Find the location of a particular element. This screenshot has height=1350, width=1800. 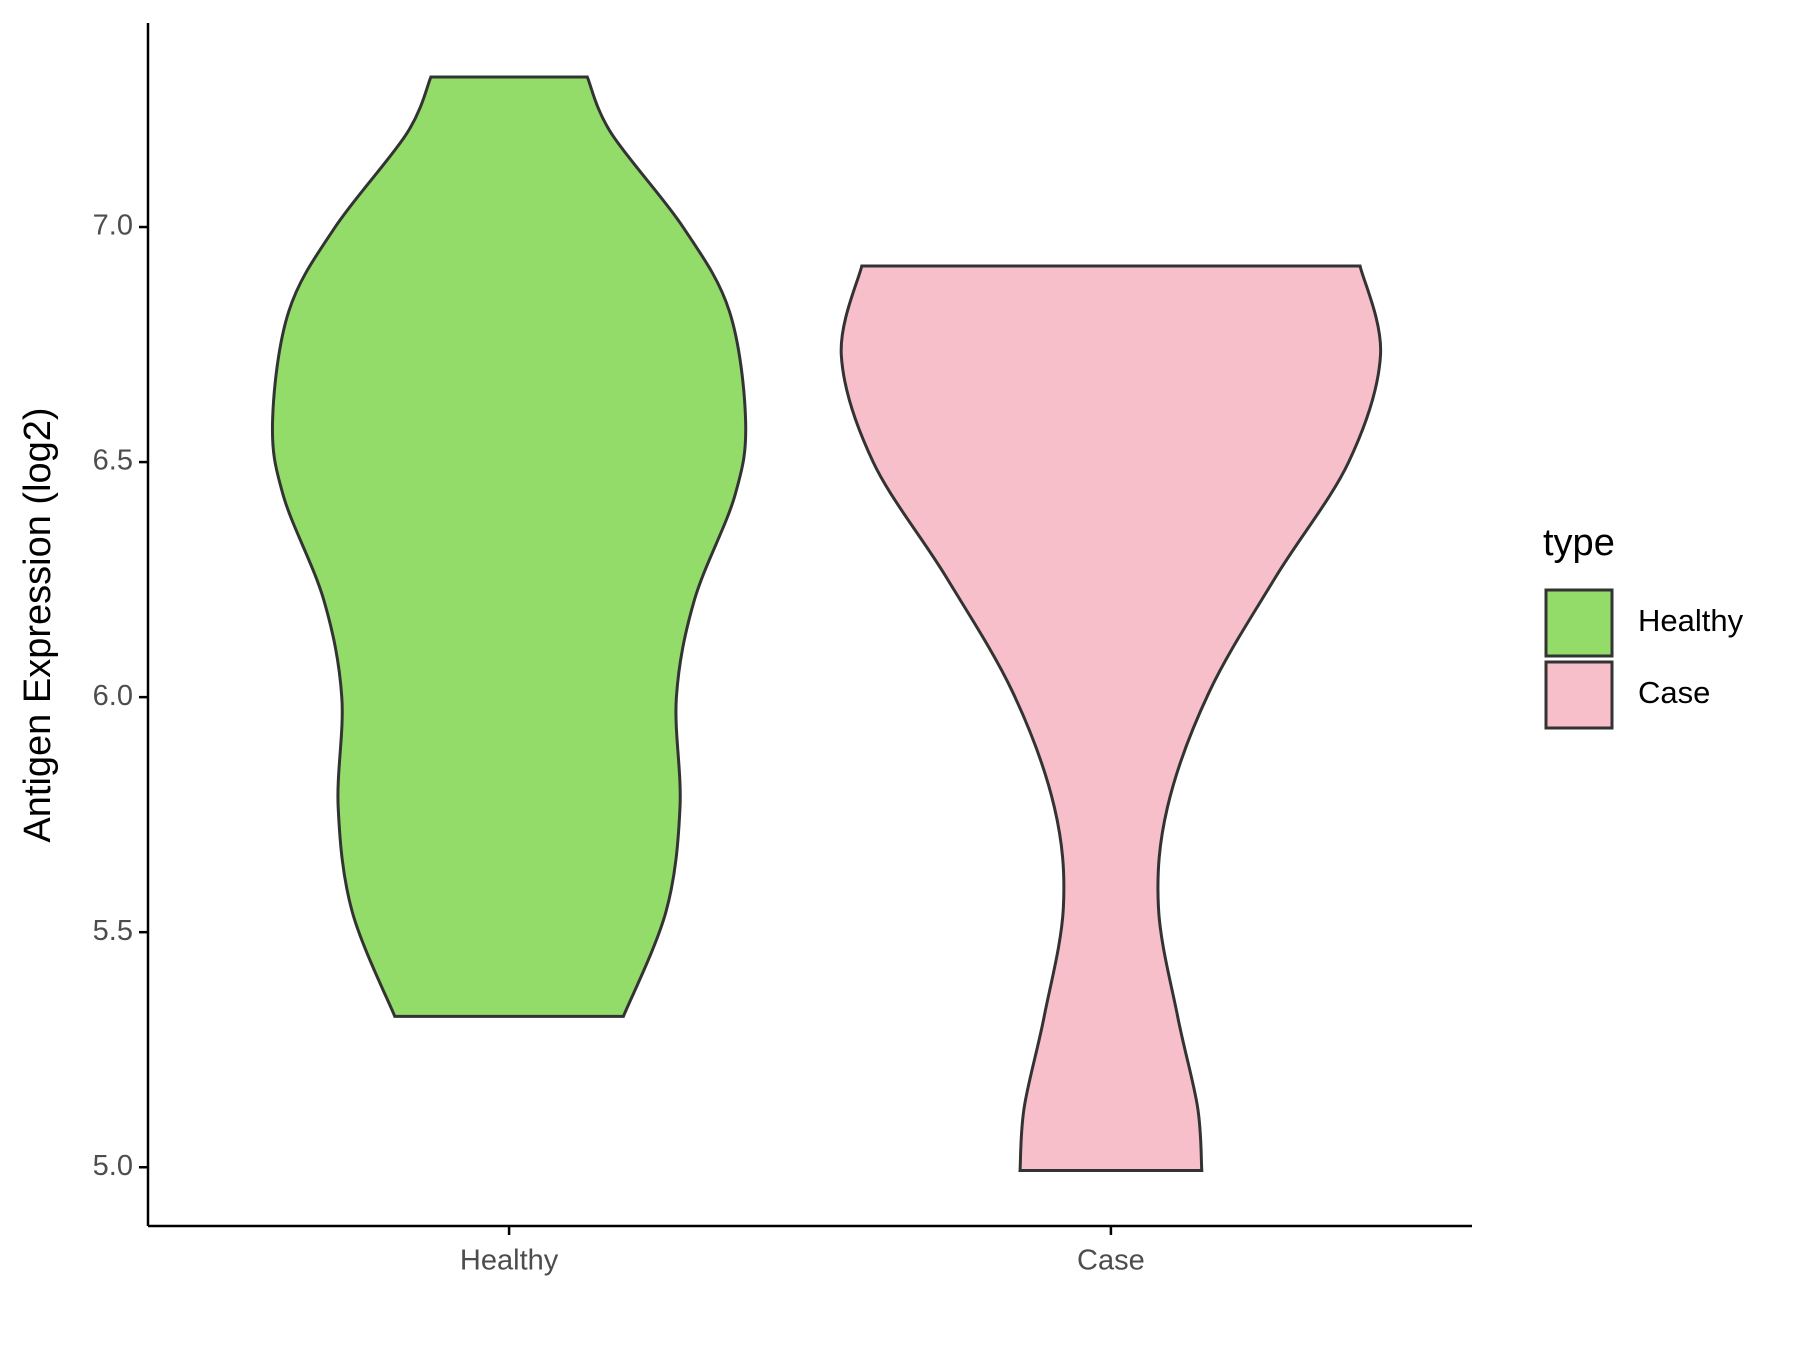

y-tick-label: 6.0 is located at coordinates (113, 696).